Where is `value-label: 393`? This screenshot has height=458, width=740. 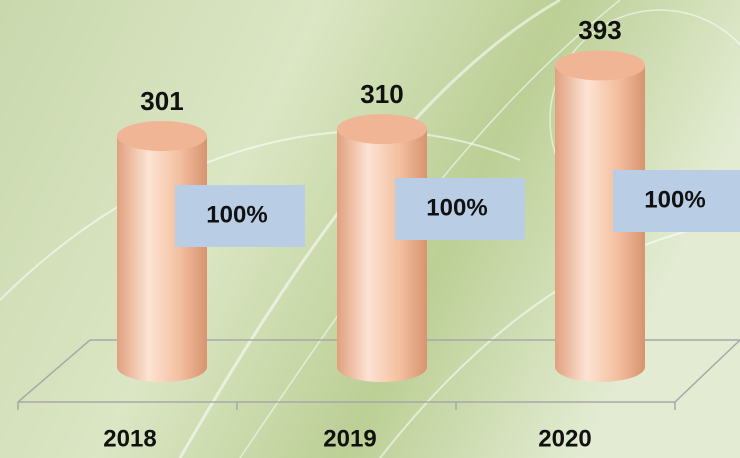 value-label: 393 is located at coordinates (599, 30).